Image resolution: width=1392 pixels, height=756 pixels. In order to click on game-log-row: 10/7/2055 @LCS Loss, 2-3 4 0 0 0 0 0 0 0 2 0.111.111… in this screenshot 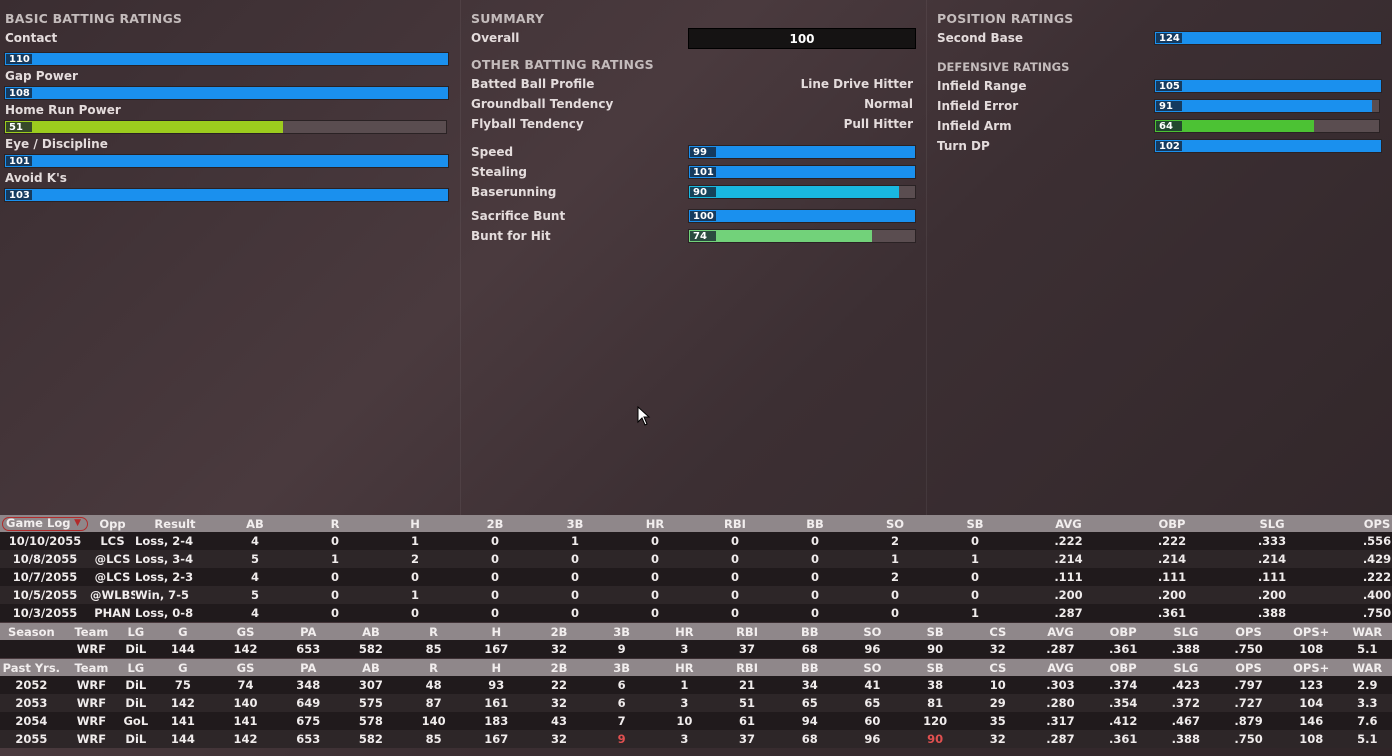, I will do `click(696, 577)`.